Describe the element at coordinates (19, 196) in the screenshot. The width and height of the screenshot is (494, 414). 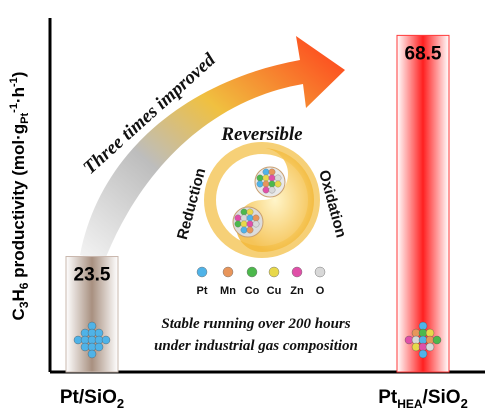
I see `y-axis-label: C3H6 productivity (mol·gPt-1·h-1)` at that location.